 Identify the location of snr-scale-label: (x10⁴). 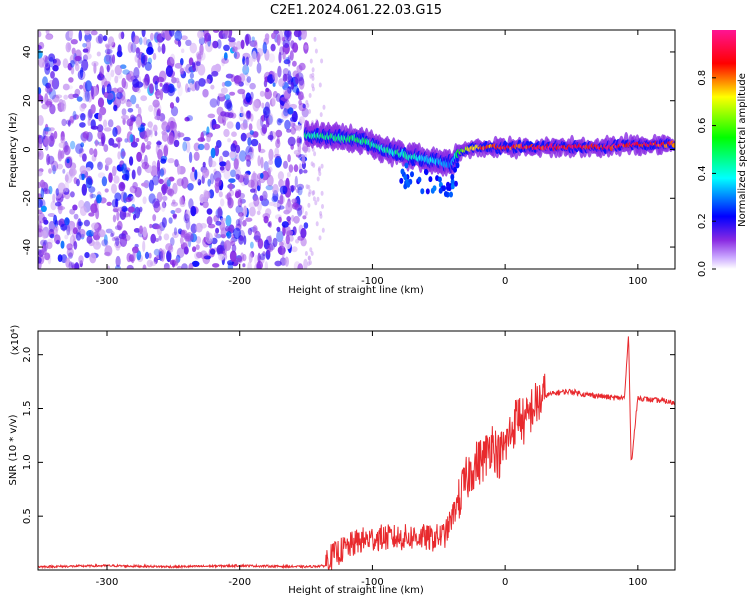
(15, 340).